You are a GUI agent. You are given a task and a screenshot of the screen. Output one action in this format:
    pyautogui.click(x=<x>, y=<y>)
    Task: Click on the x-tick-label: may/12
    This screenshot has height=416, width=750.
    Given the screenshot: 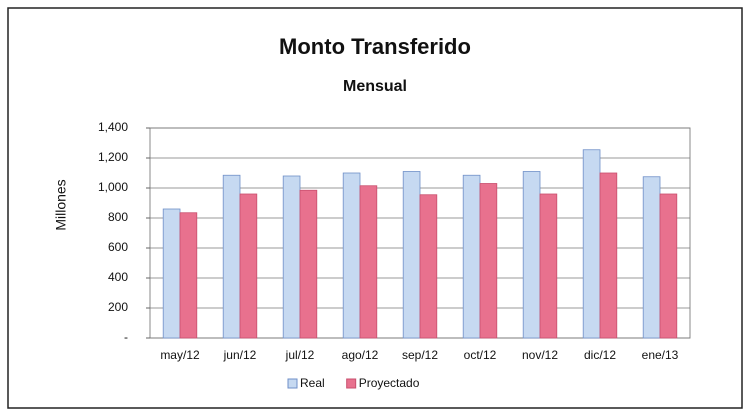 What is the action you would take?
    pyautogui.click(x=180, y=355)
    